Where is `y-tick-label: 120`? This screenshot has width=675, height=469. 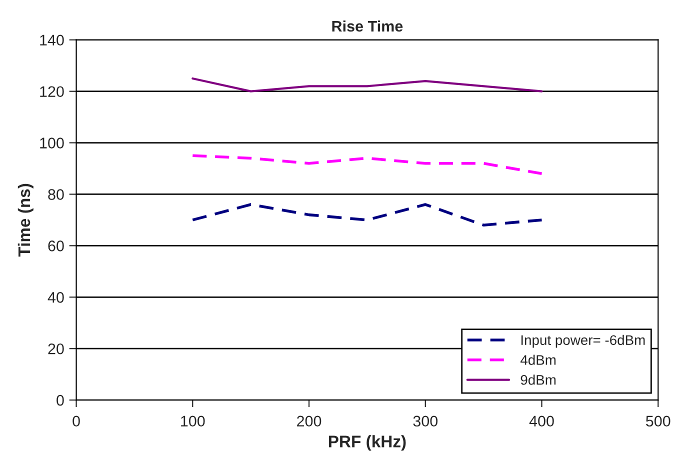 y-tick-label: 120 is located at coordinates (52, 92).